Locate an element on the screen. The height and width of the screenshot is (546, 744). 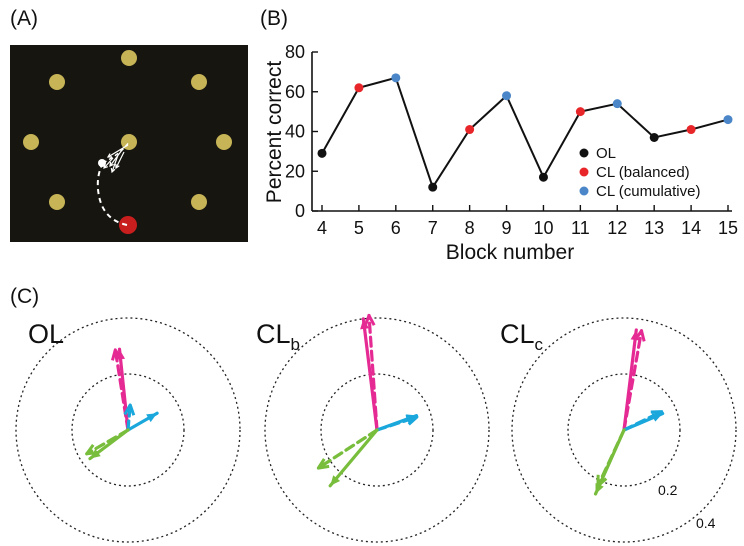
ring-label-outer: 0.4 is located at coordinates (706, 523).